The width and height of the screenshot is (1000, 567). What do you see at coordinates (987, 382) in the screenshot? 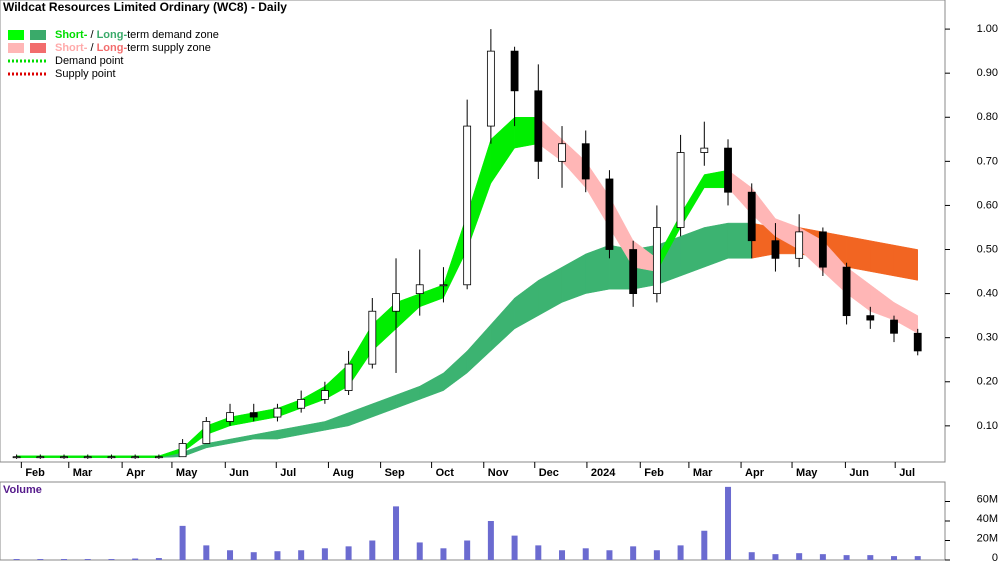
I see `y-tick-label: 0.20` at bounding box center [987, 382].